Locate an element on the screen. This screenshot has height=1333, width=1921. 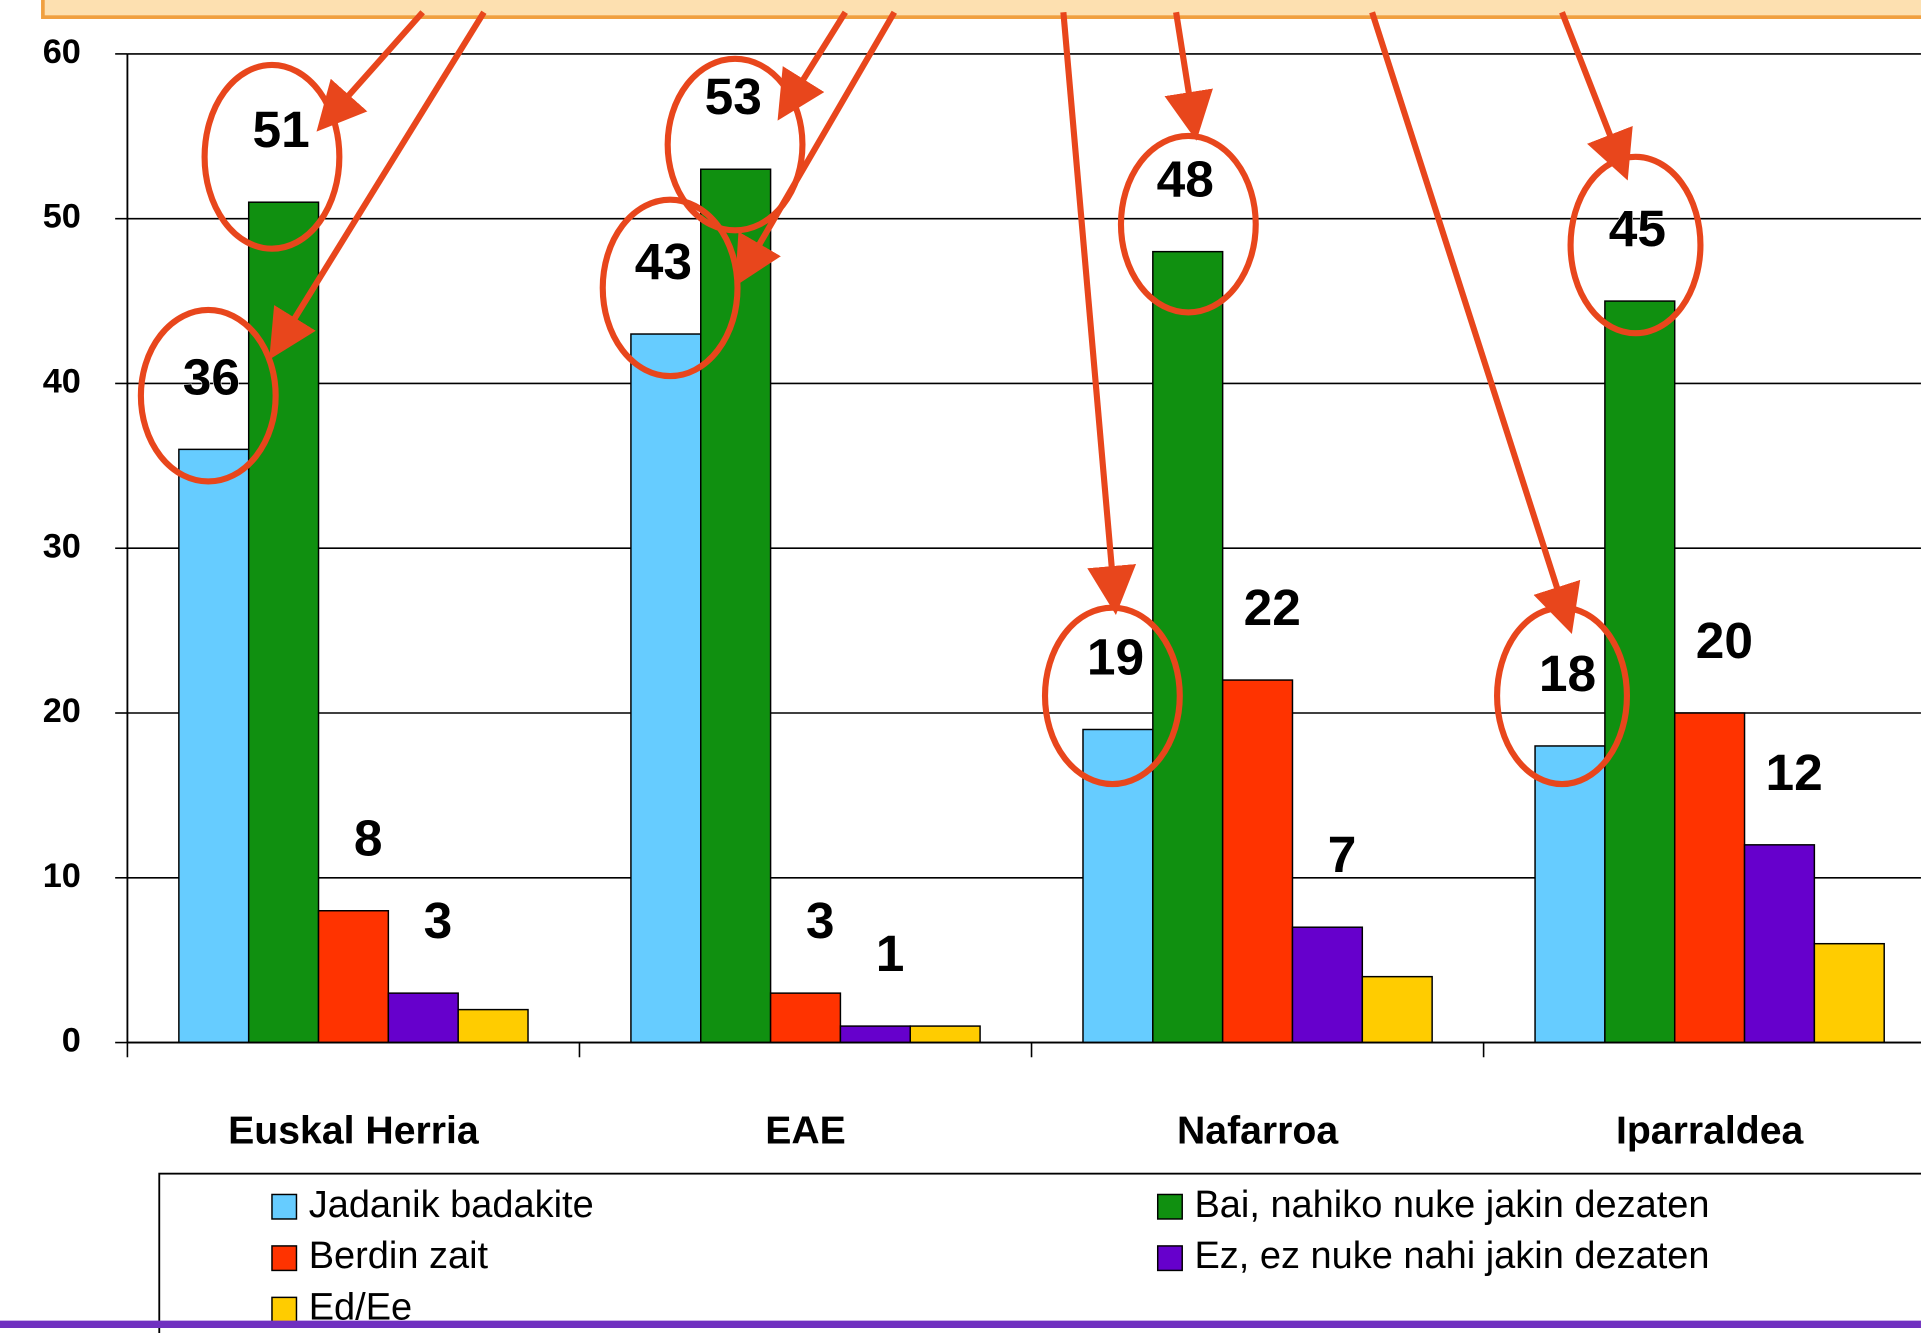
value-label: 8 is located at coordinates (368, 838).